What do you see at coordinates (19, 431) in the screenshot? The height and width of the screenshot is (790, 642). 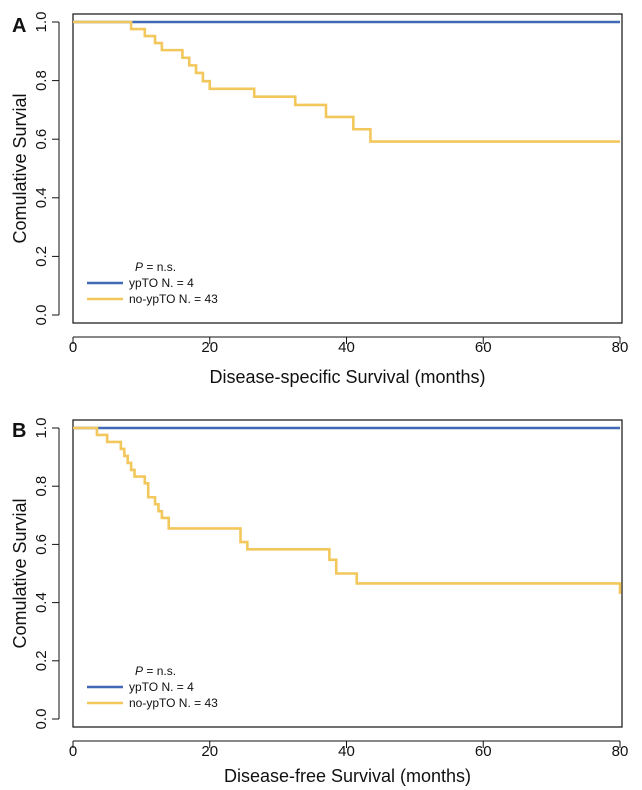 I see `panel-b-letter: B` at bounding box center [19, 431].